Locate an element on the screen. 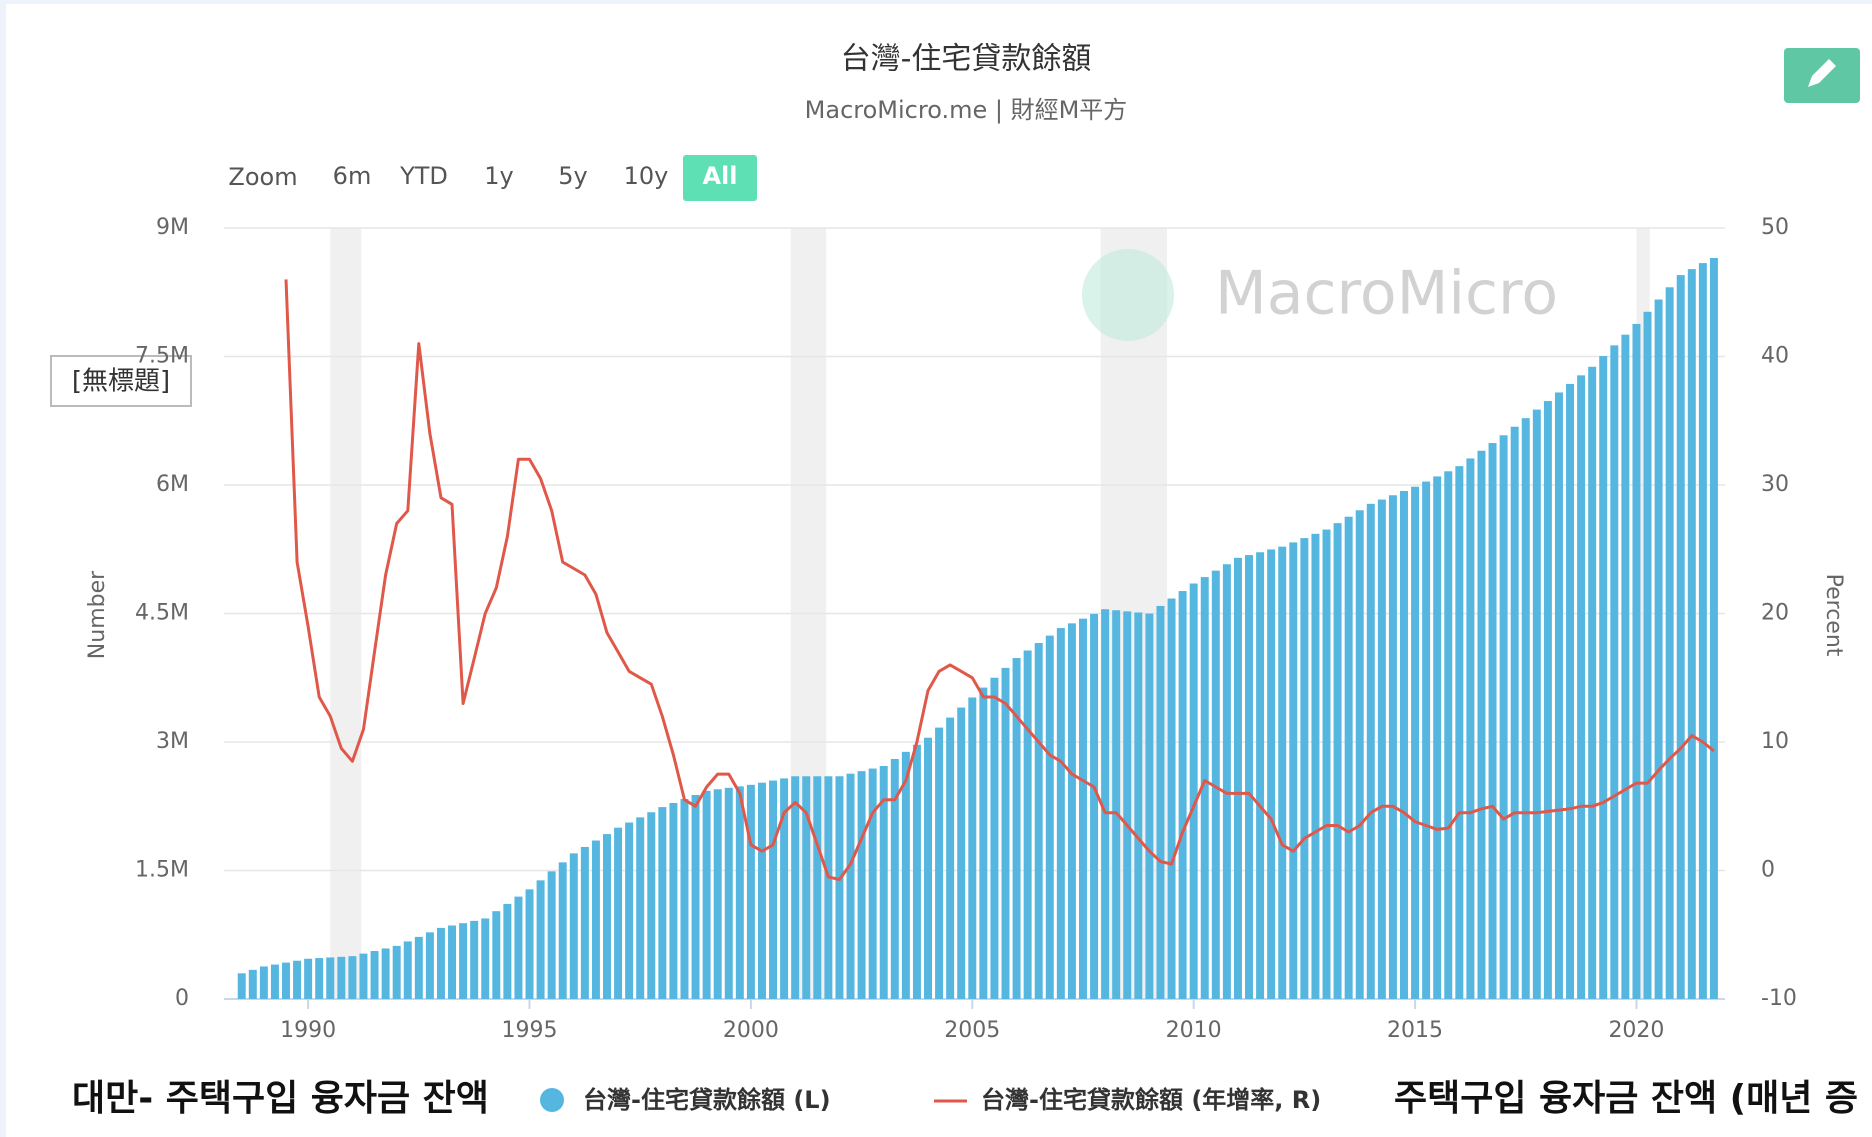 The height and width of the screenshot is (1137, 1872). chart-title: 台灣-住宅貸款餘額 is located at coordinates (966, 59).